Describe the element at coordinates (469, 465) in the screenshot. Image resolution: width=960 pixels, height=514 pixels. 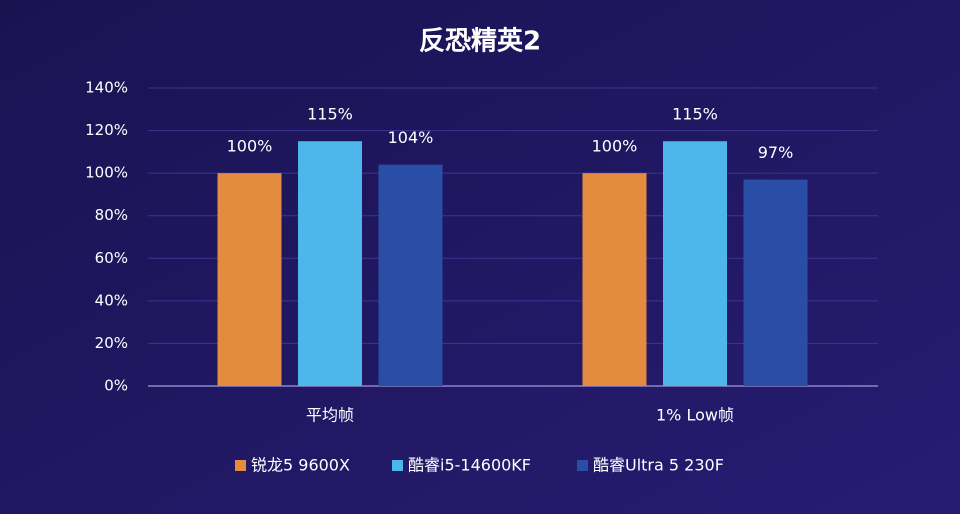
I see `legend-label: 酷睿i5-14600KF` at that location.